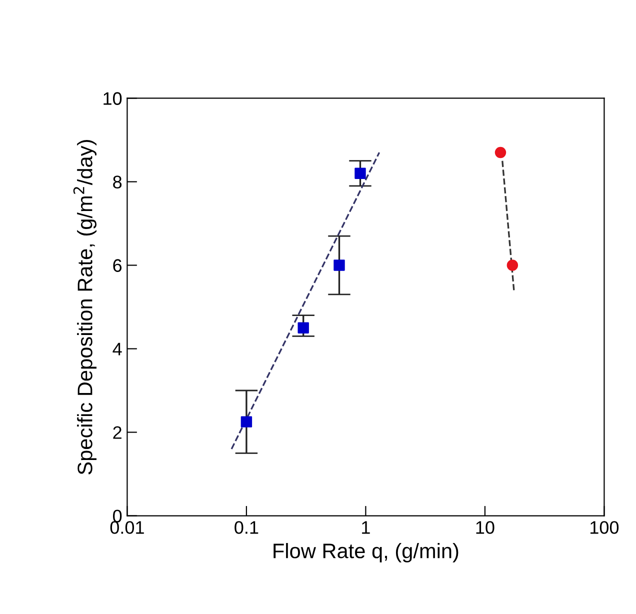 Image resolution: width=636 pixels, height=614 pixels. What do you see at coordinates (246, 527) in the screenshot?
I see `x-tick-label: 0.1` at bounding box center [246, 527].